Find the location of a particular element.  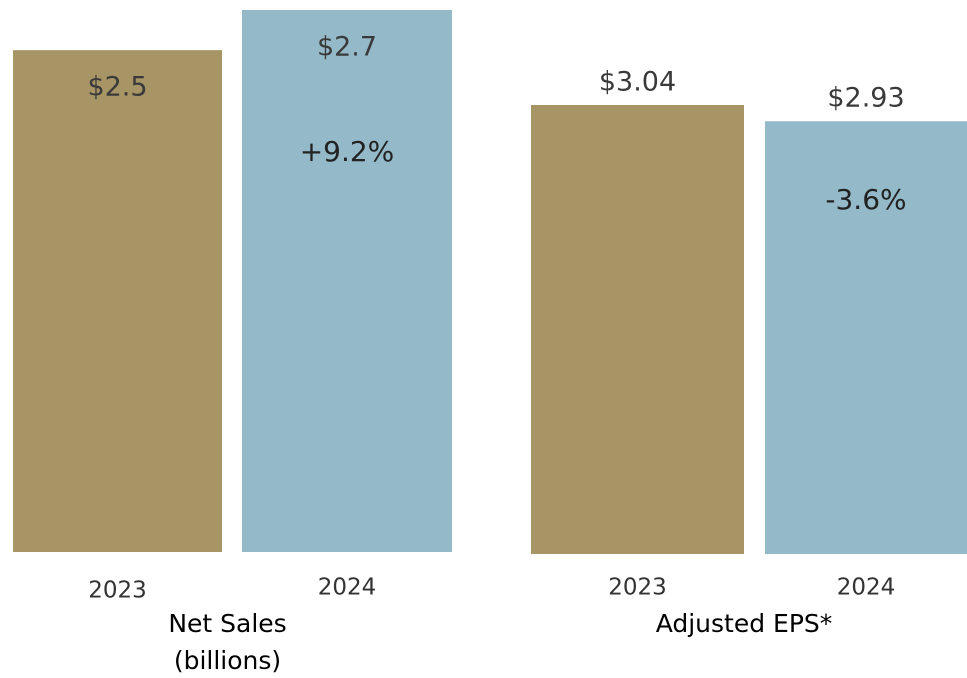

value-label: $3.04 is located at coordinates (637, 82).